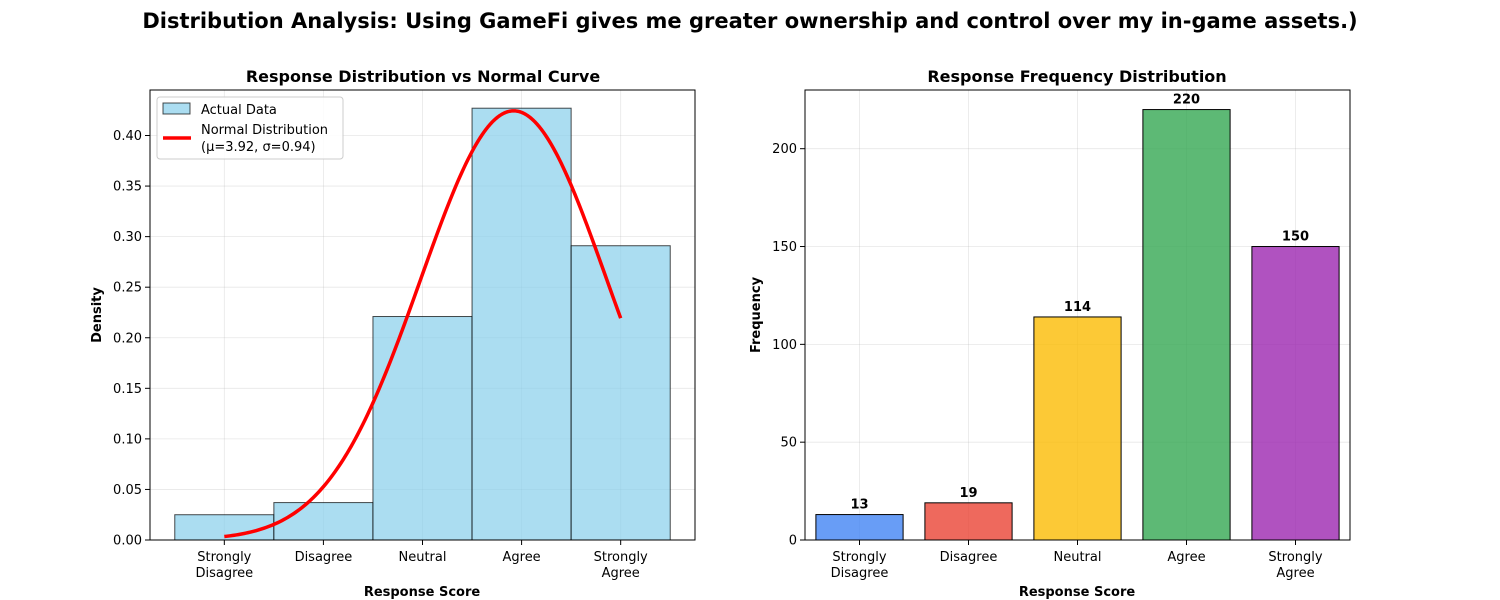 The height and width of the screenshot is (600, 1500). What do you see at coordinates (784, 247) in the screenshot?
I see `right-y-tick-label: 150` at bounding box center [784, 247].